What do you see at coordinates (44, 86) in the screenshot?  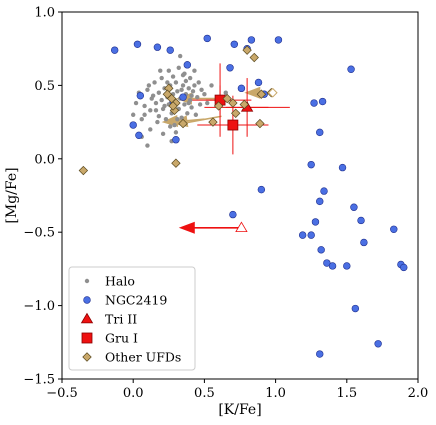 I see `y-tick-label: 0.5` at bounding box center [44, 86].